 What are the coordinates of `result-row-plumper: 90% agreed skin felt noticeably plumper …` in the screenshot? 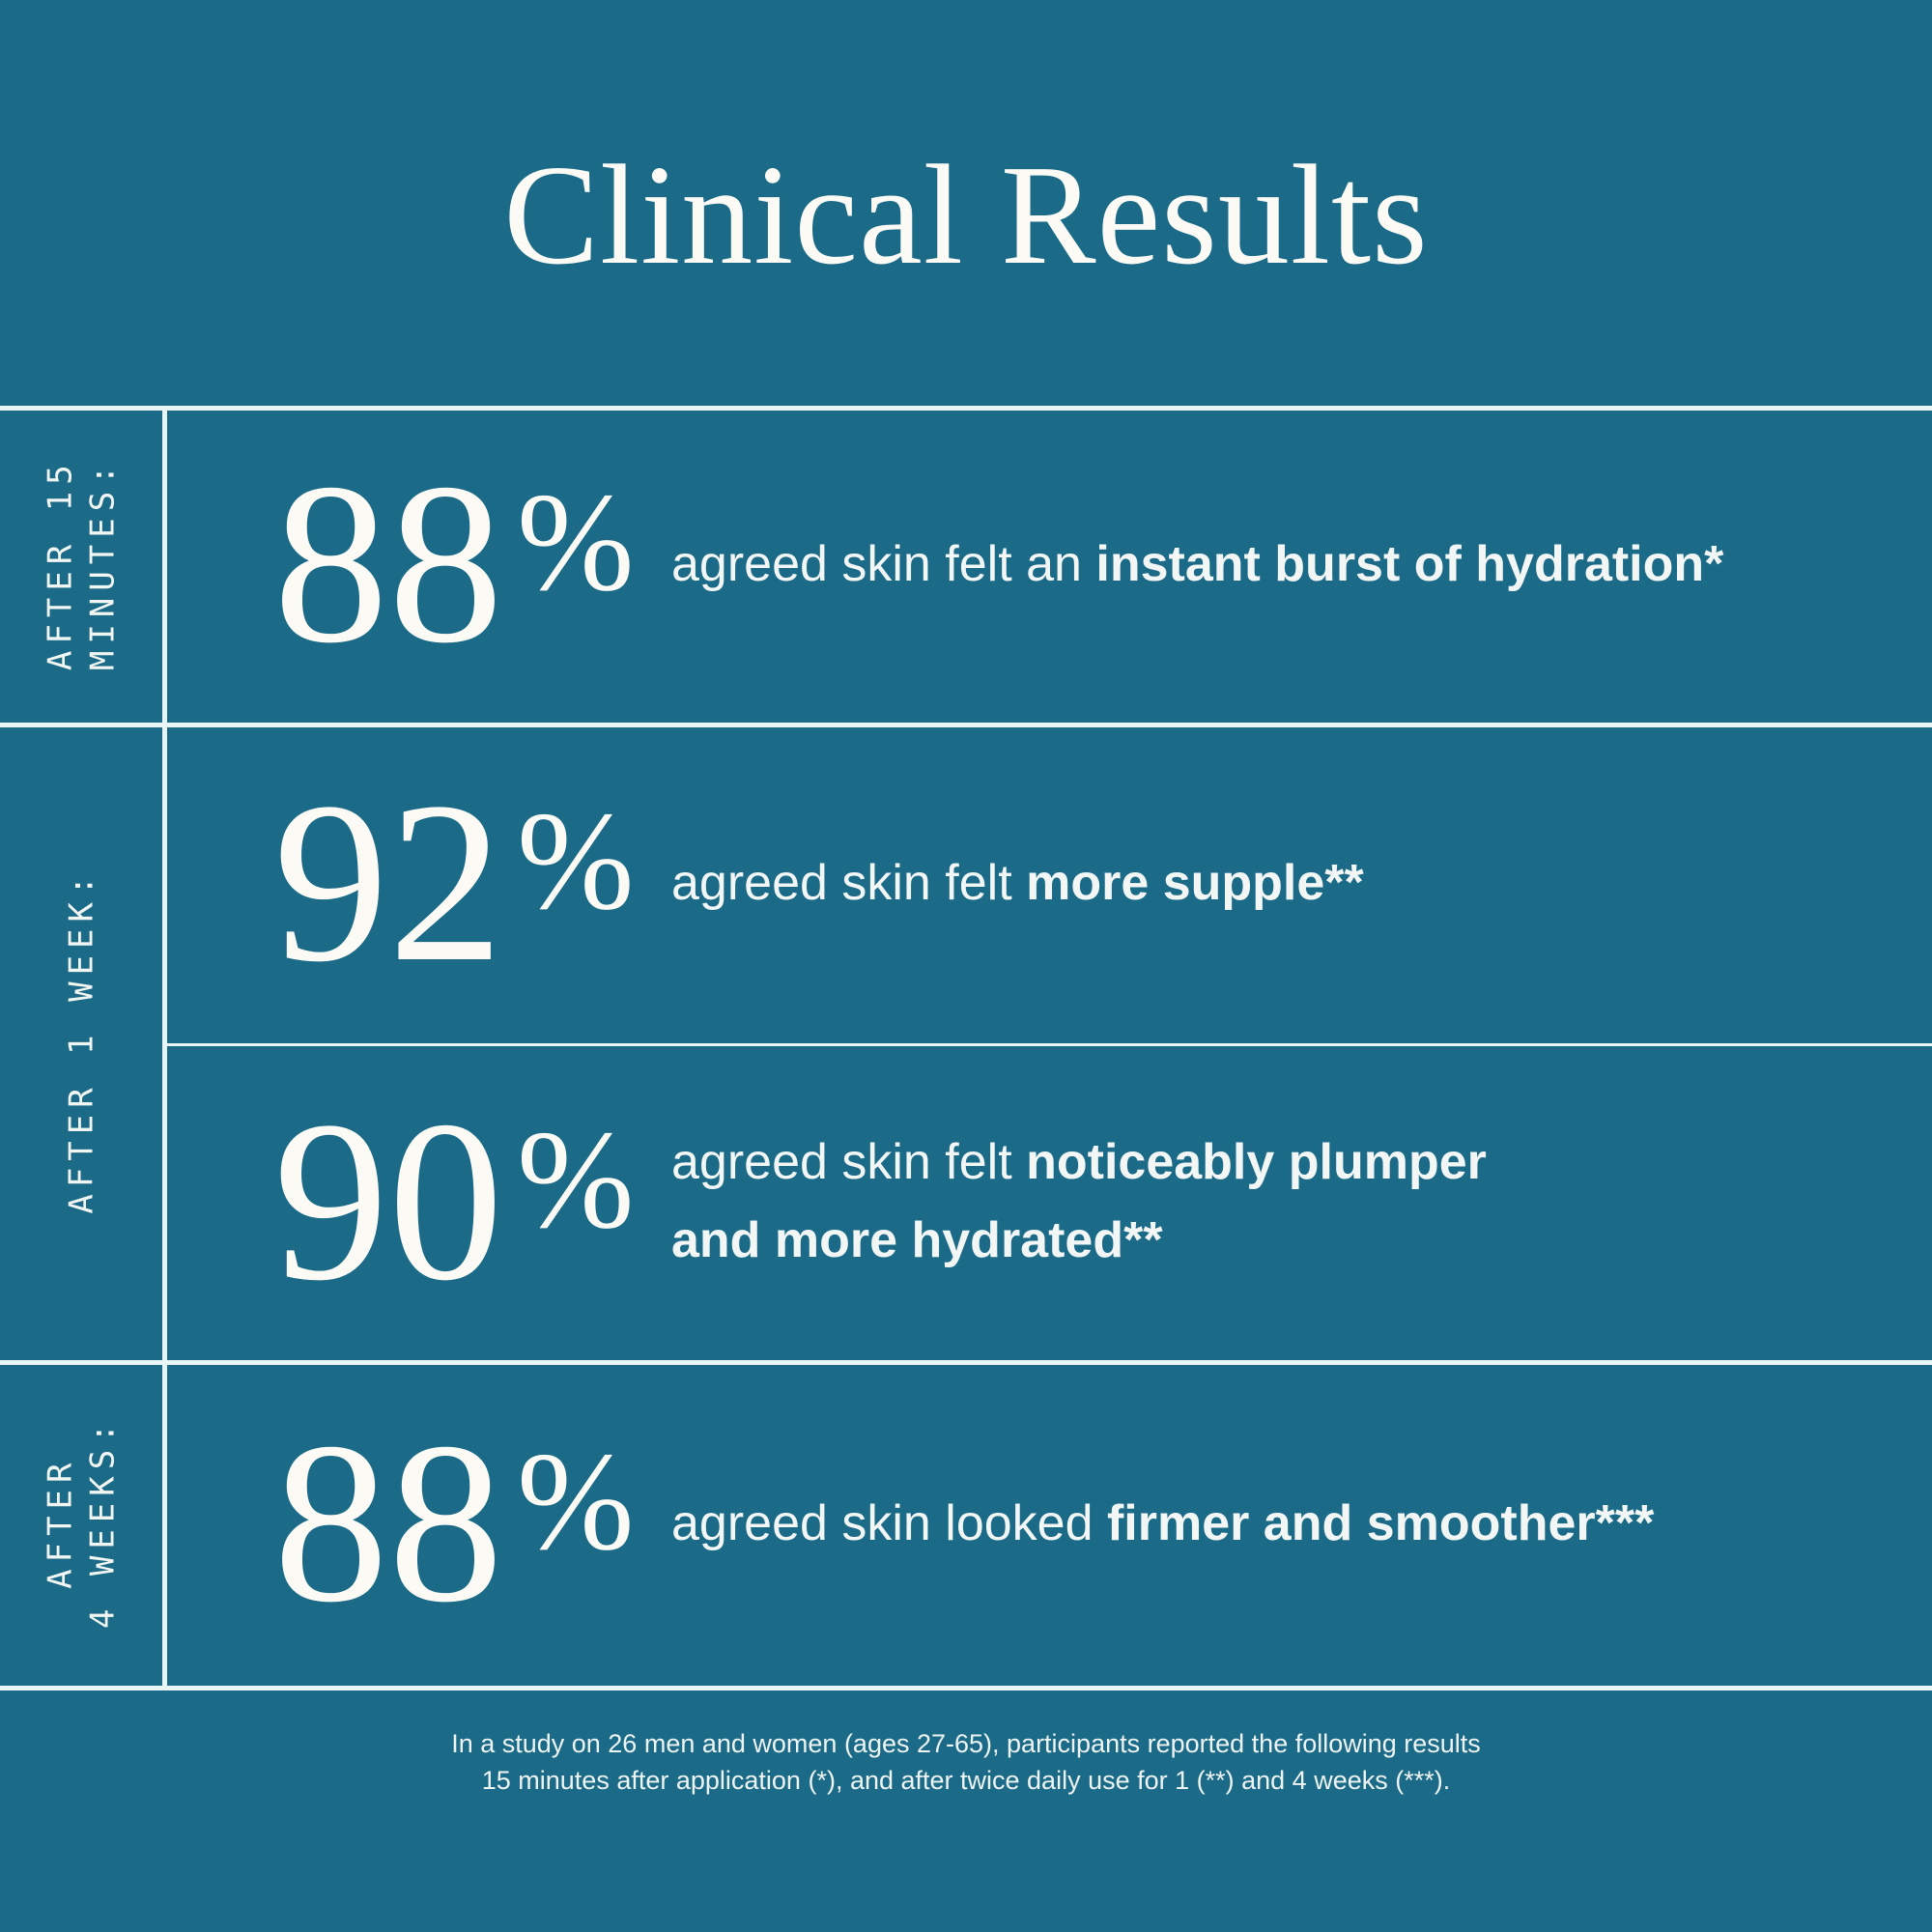 It's located at (1049, 1201).